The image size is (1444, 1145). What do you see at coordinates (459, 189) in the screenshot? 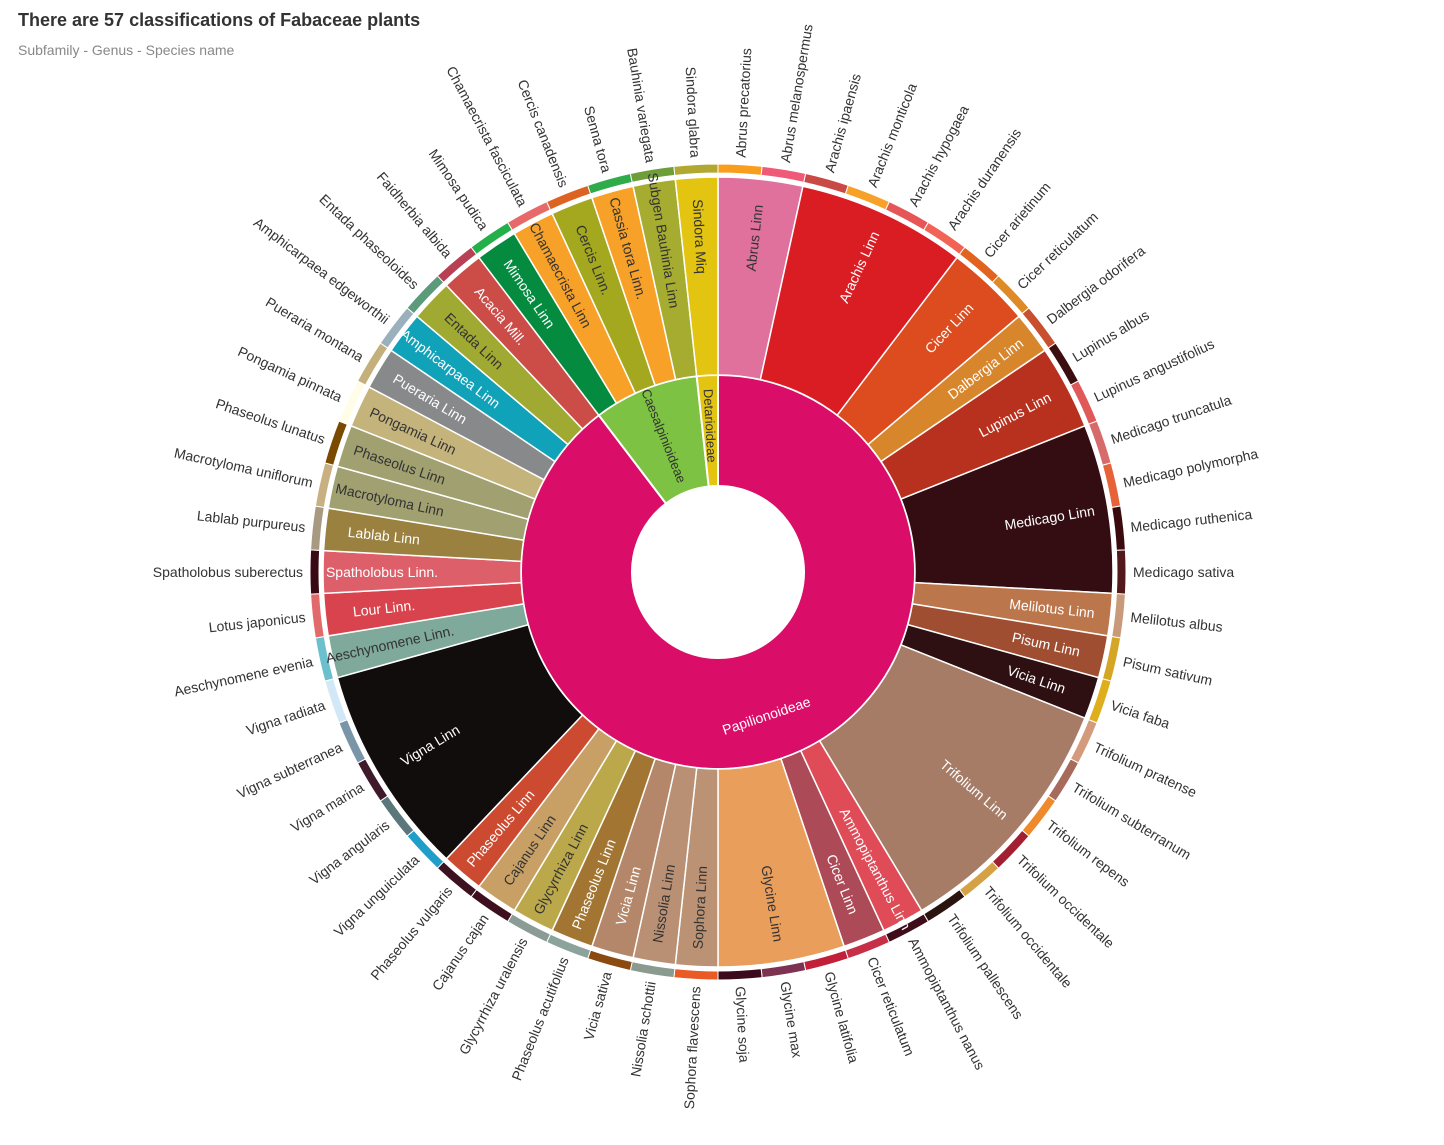
I see `species-label-mimosa-pudica: Mimosa pudica` at bounding box center [459, 189].